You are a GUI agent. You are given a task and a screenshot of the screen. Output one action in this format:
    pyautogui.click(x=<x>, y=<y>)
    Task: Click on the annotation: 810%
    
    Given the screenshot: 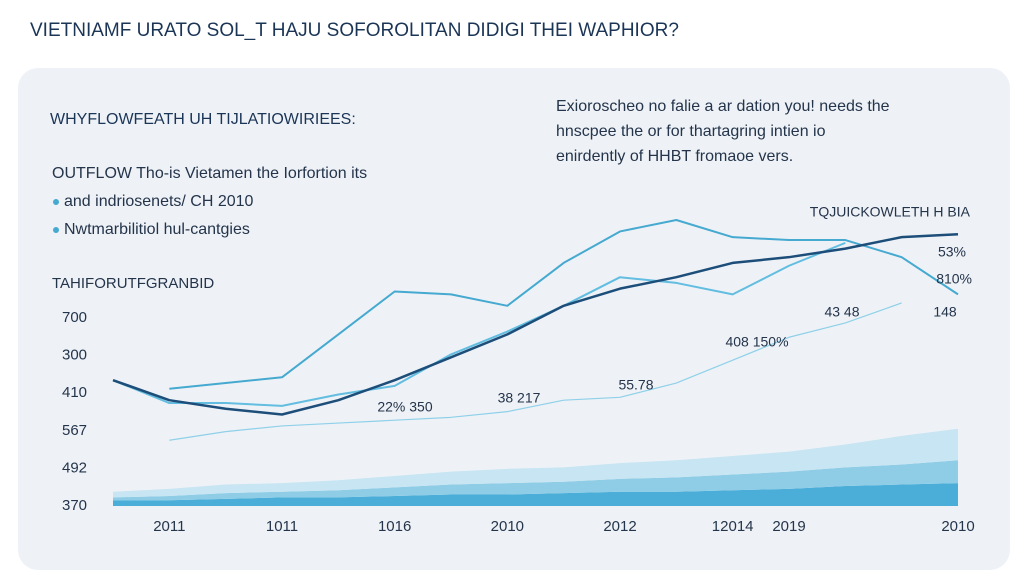 What is the action you would take?
    pyautogui.click(x=954, y=279)
    